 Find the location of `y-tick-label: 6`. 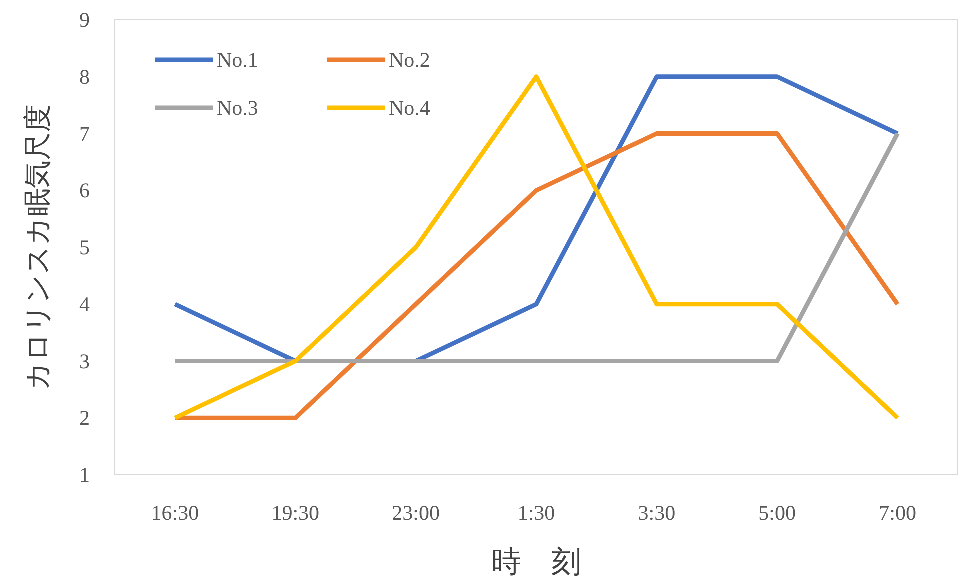

y-tick-label: 6 is located at coordinates (85, 190).